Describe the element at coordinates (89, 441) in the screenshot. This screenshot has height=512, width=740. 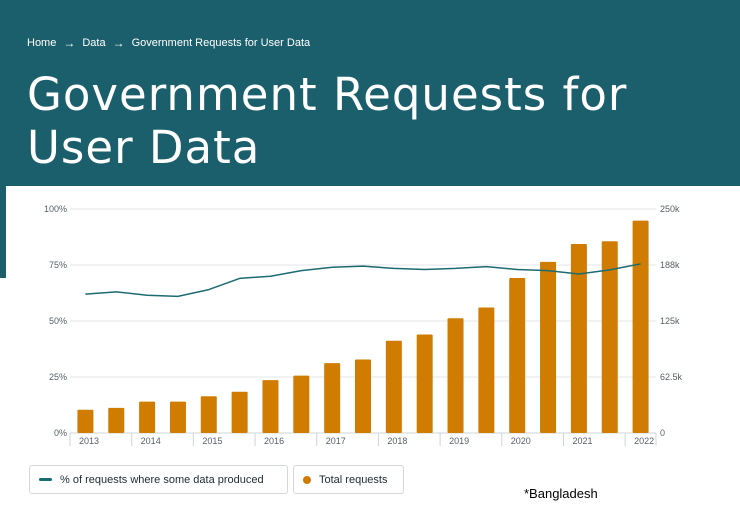
I see `x-tick-label: 2013` at that location.